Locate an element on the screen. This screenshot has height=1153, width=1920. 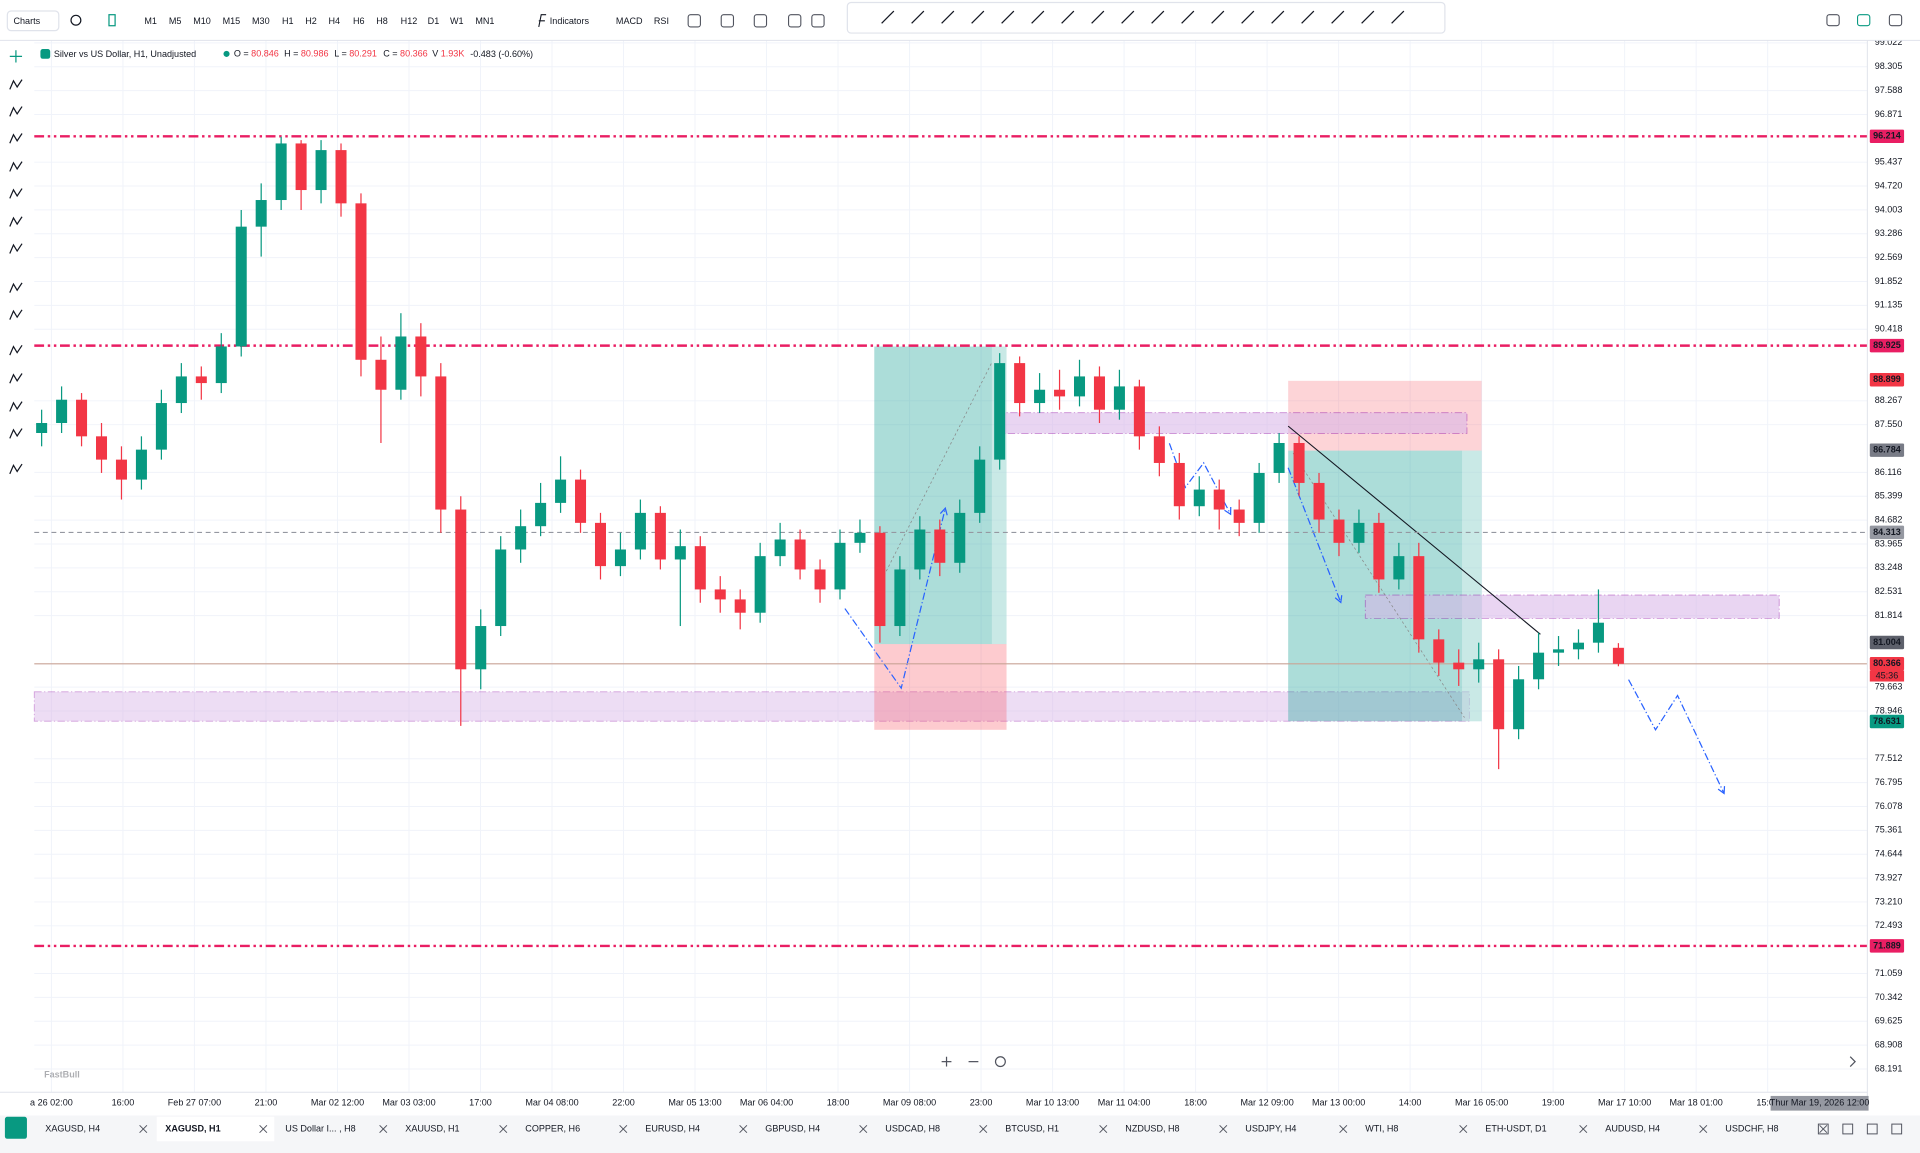
quick-indicator: RSI is located at coordinates (661, 21).